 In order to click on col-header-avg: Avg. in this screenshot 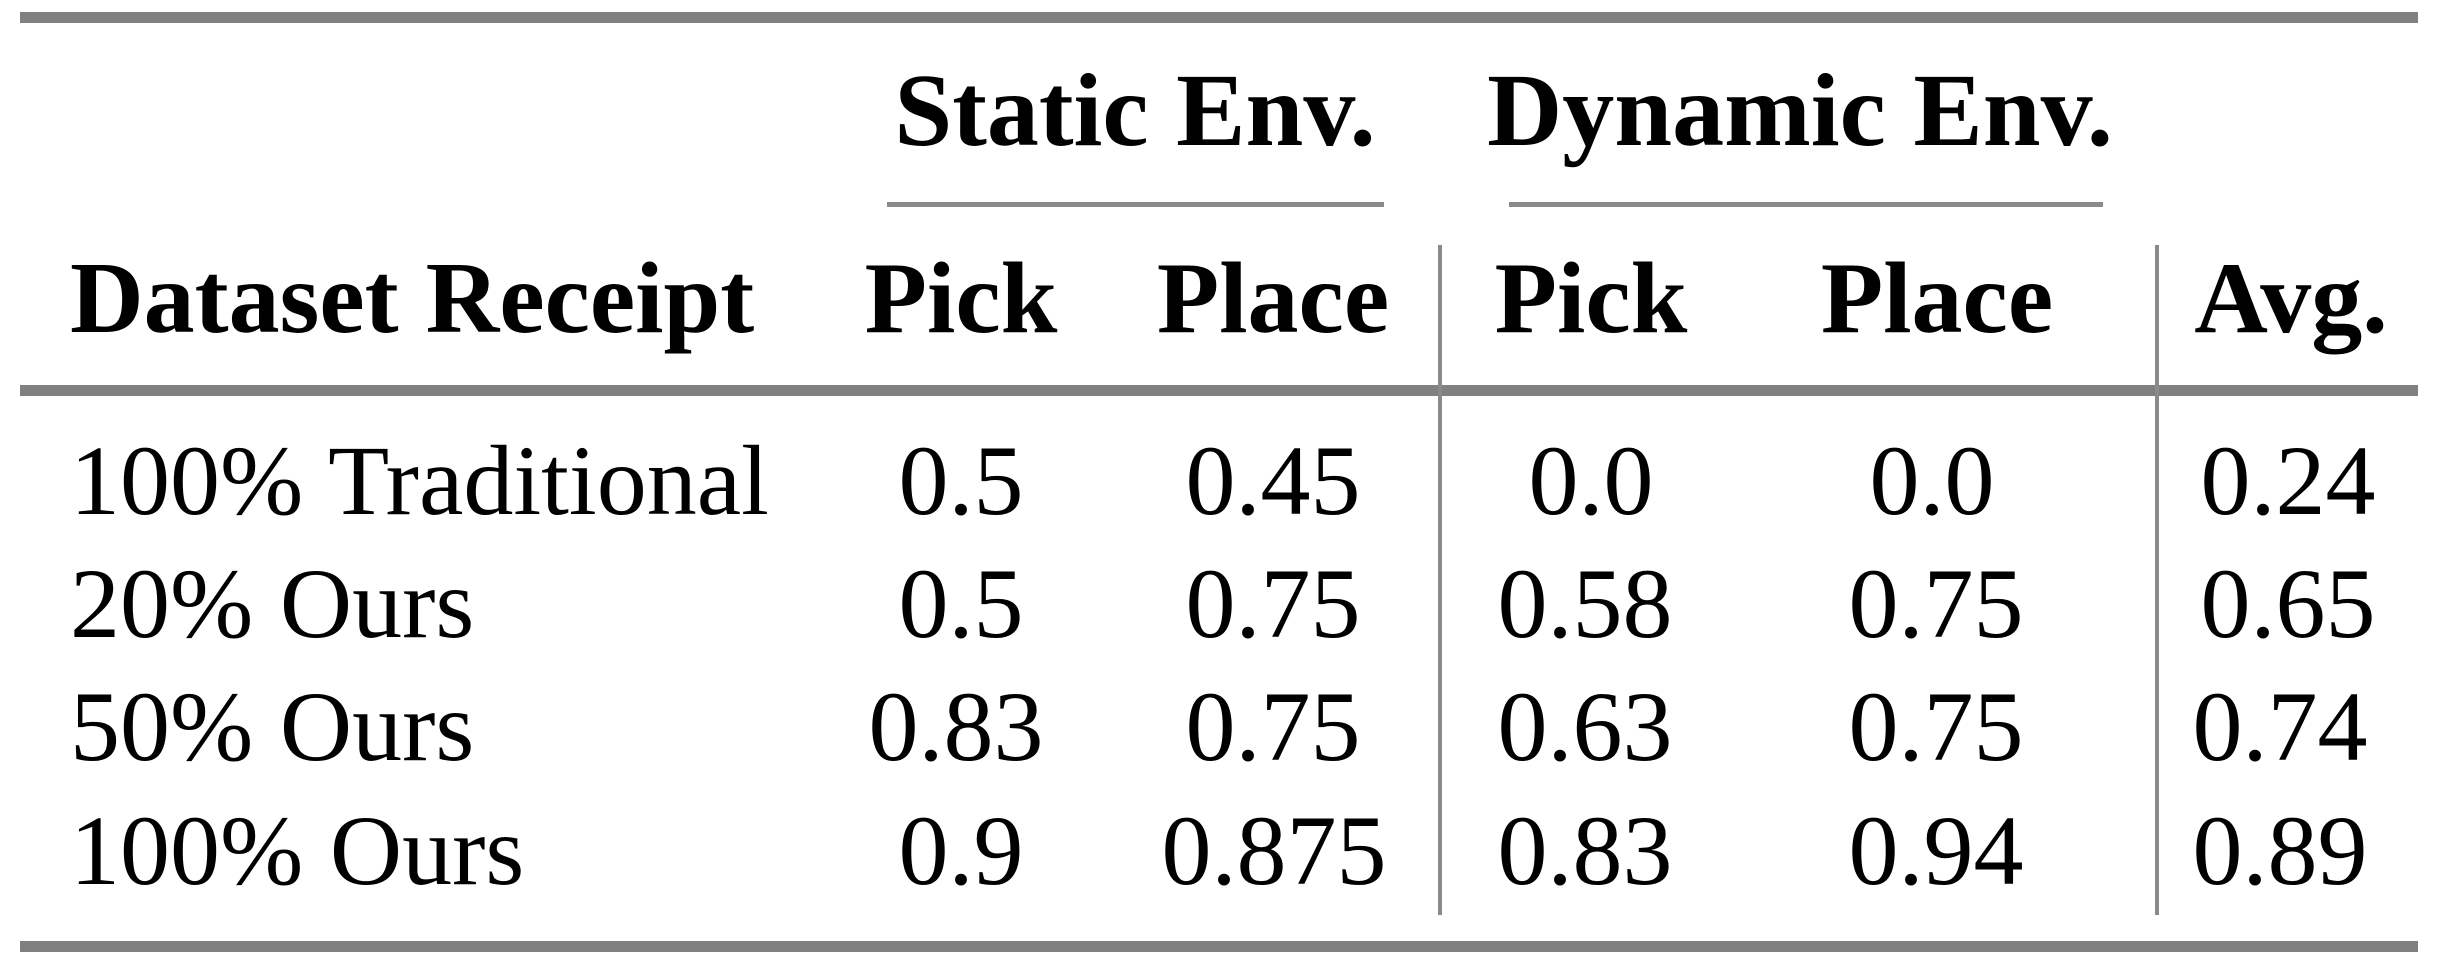, I will do `click(2291, 298)`.